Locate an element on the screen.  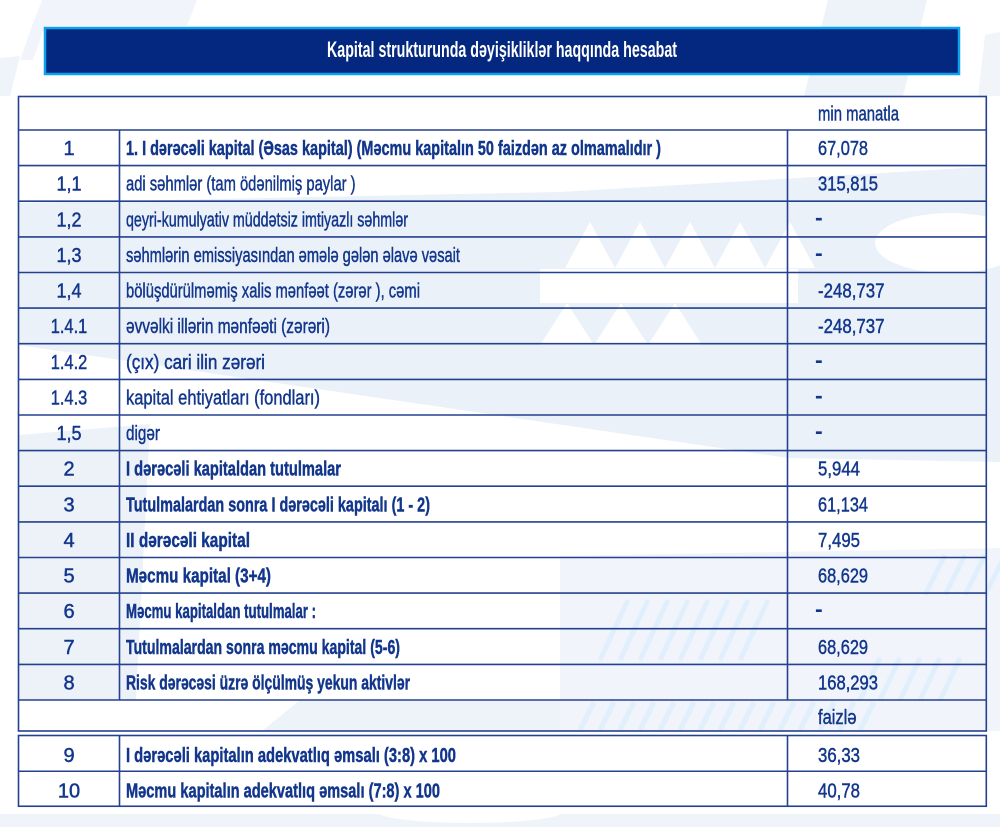
svg-text:I dərəcəli kapitaldan tutulma: I dərəcəli kapitaldan tutulmalar is located at coordinates (233, 470).